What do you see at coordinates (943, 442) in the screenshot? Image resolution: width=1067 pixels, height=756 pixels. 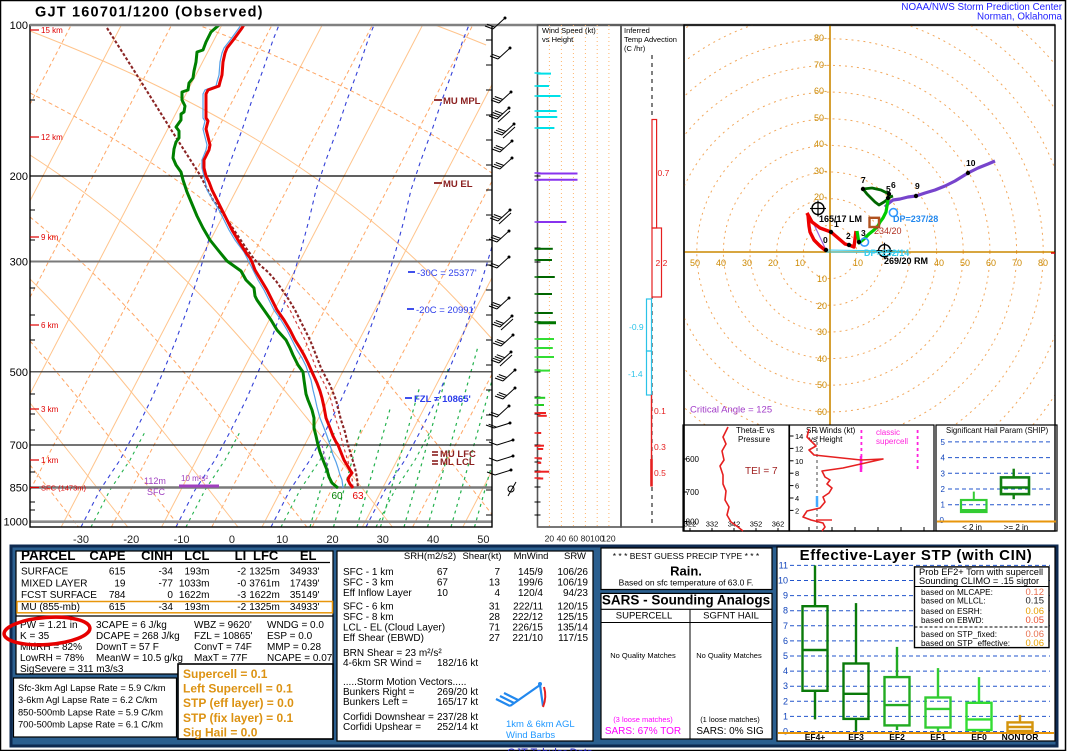 I see `svg-text: 5` at bounding box center [943, 442].